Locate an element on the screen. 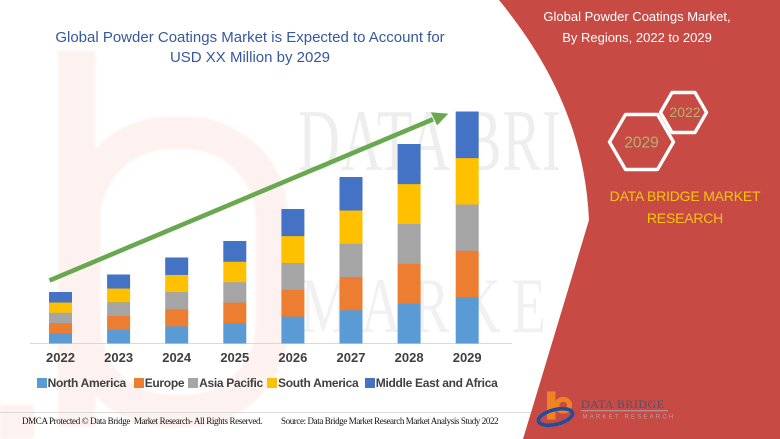 Image resolution: width=780 pixels, height=439 pixels. svg-text: 2022 is located at coordinates (684, 112).